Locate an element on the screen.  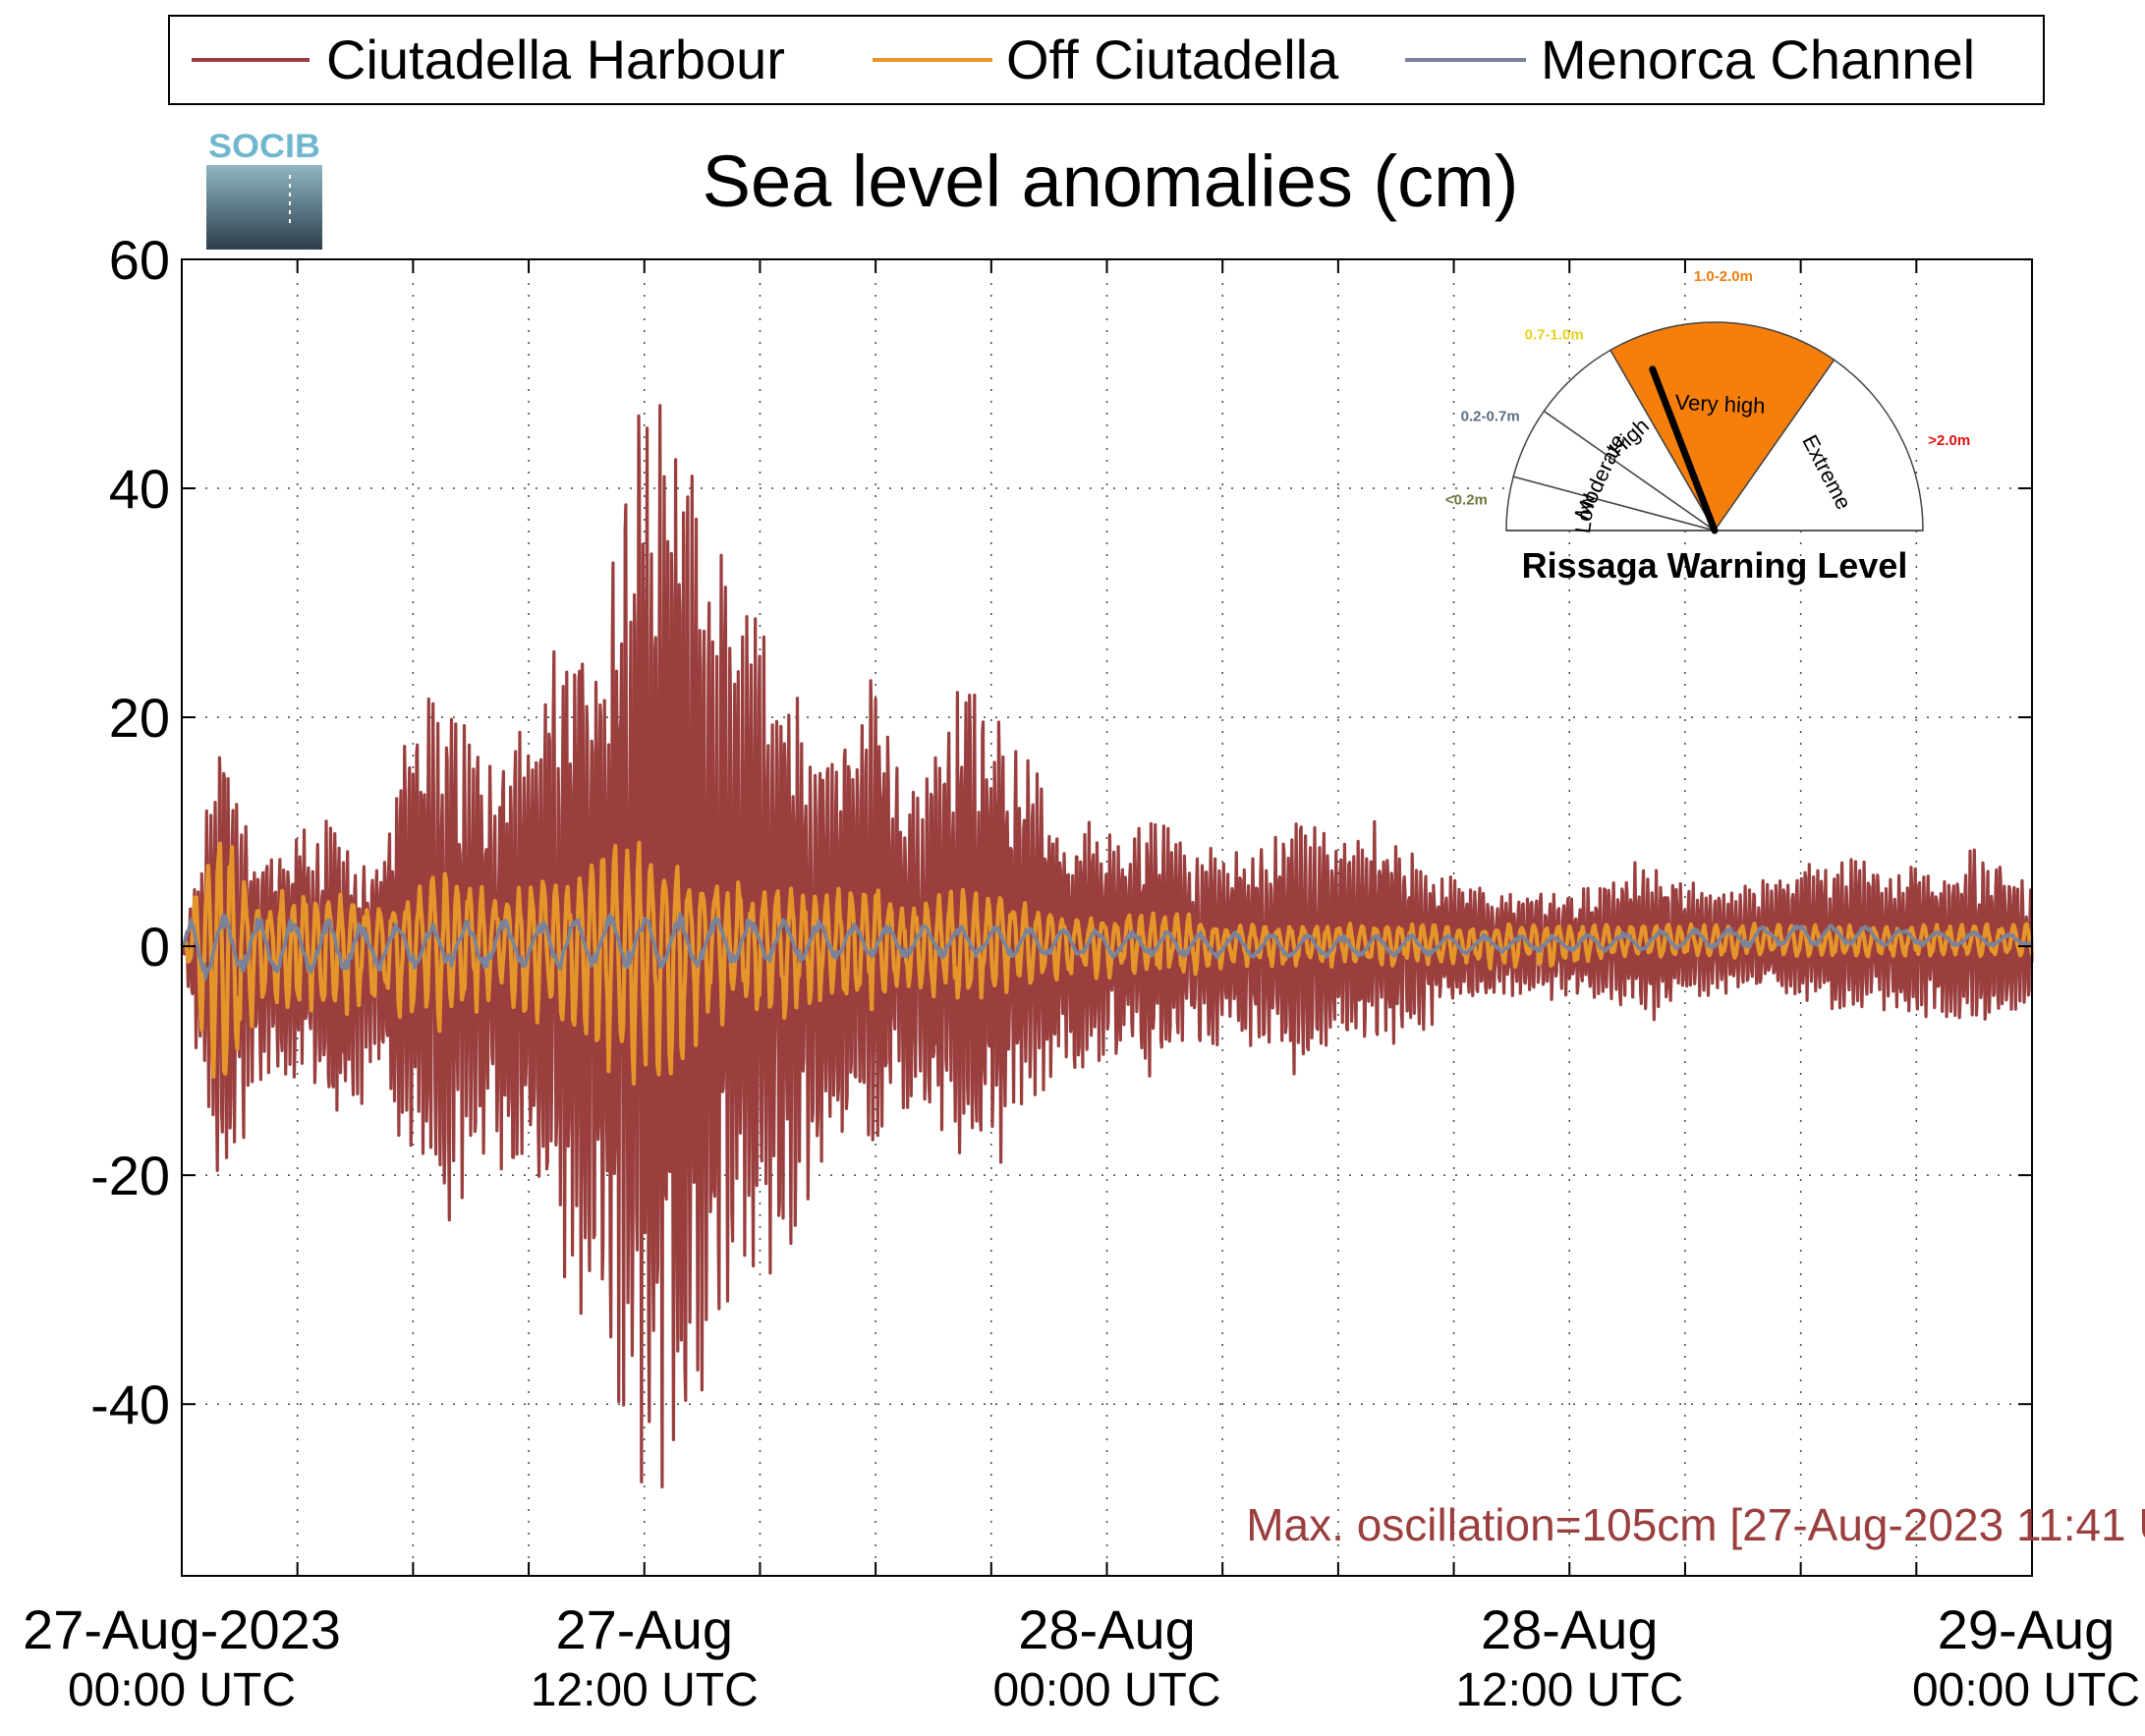
gauge-range-label: 0.2-0.7m is located at coordinates (1490, 417).